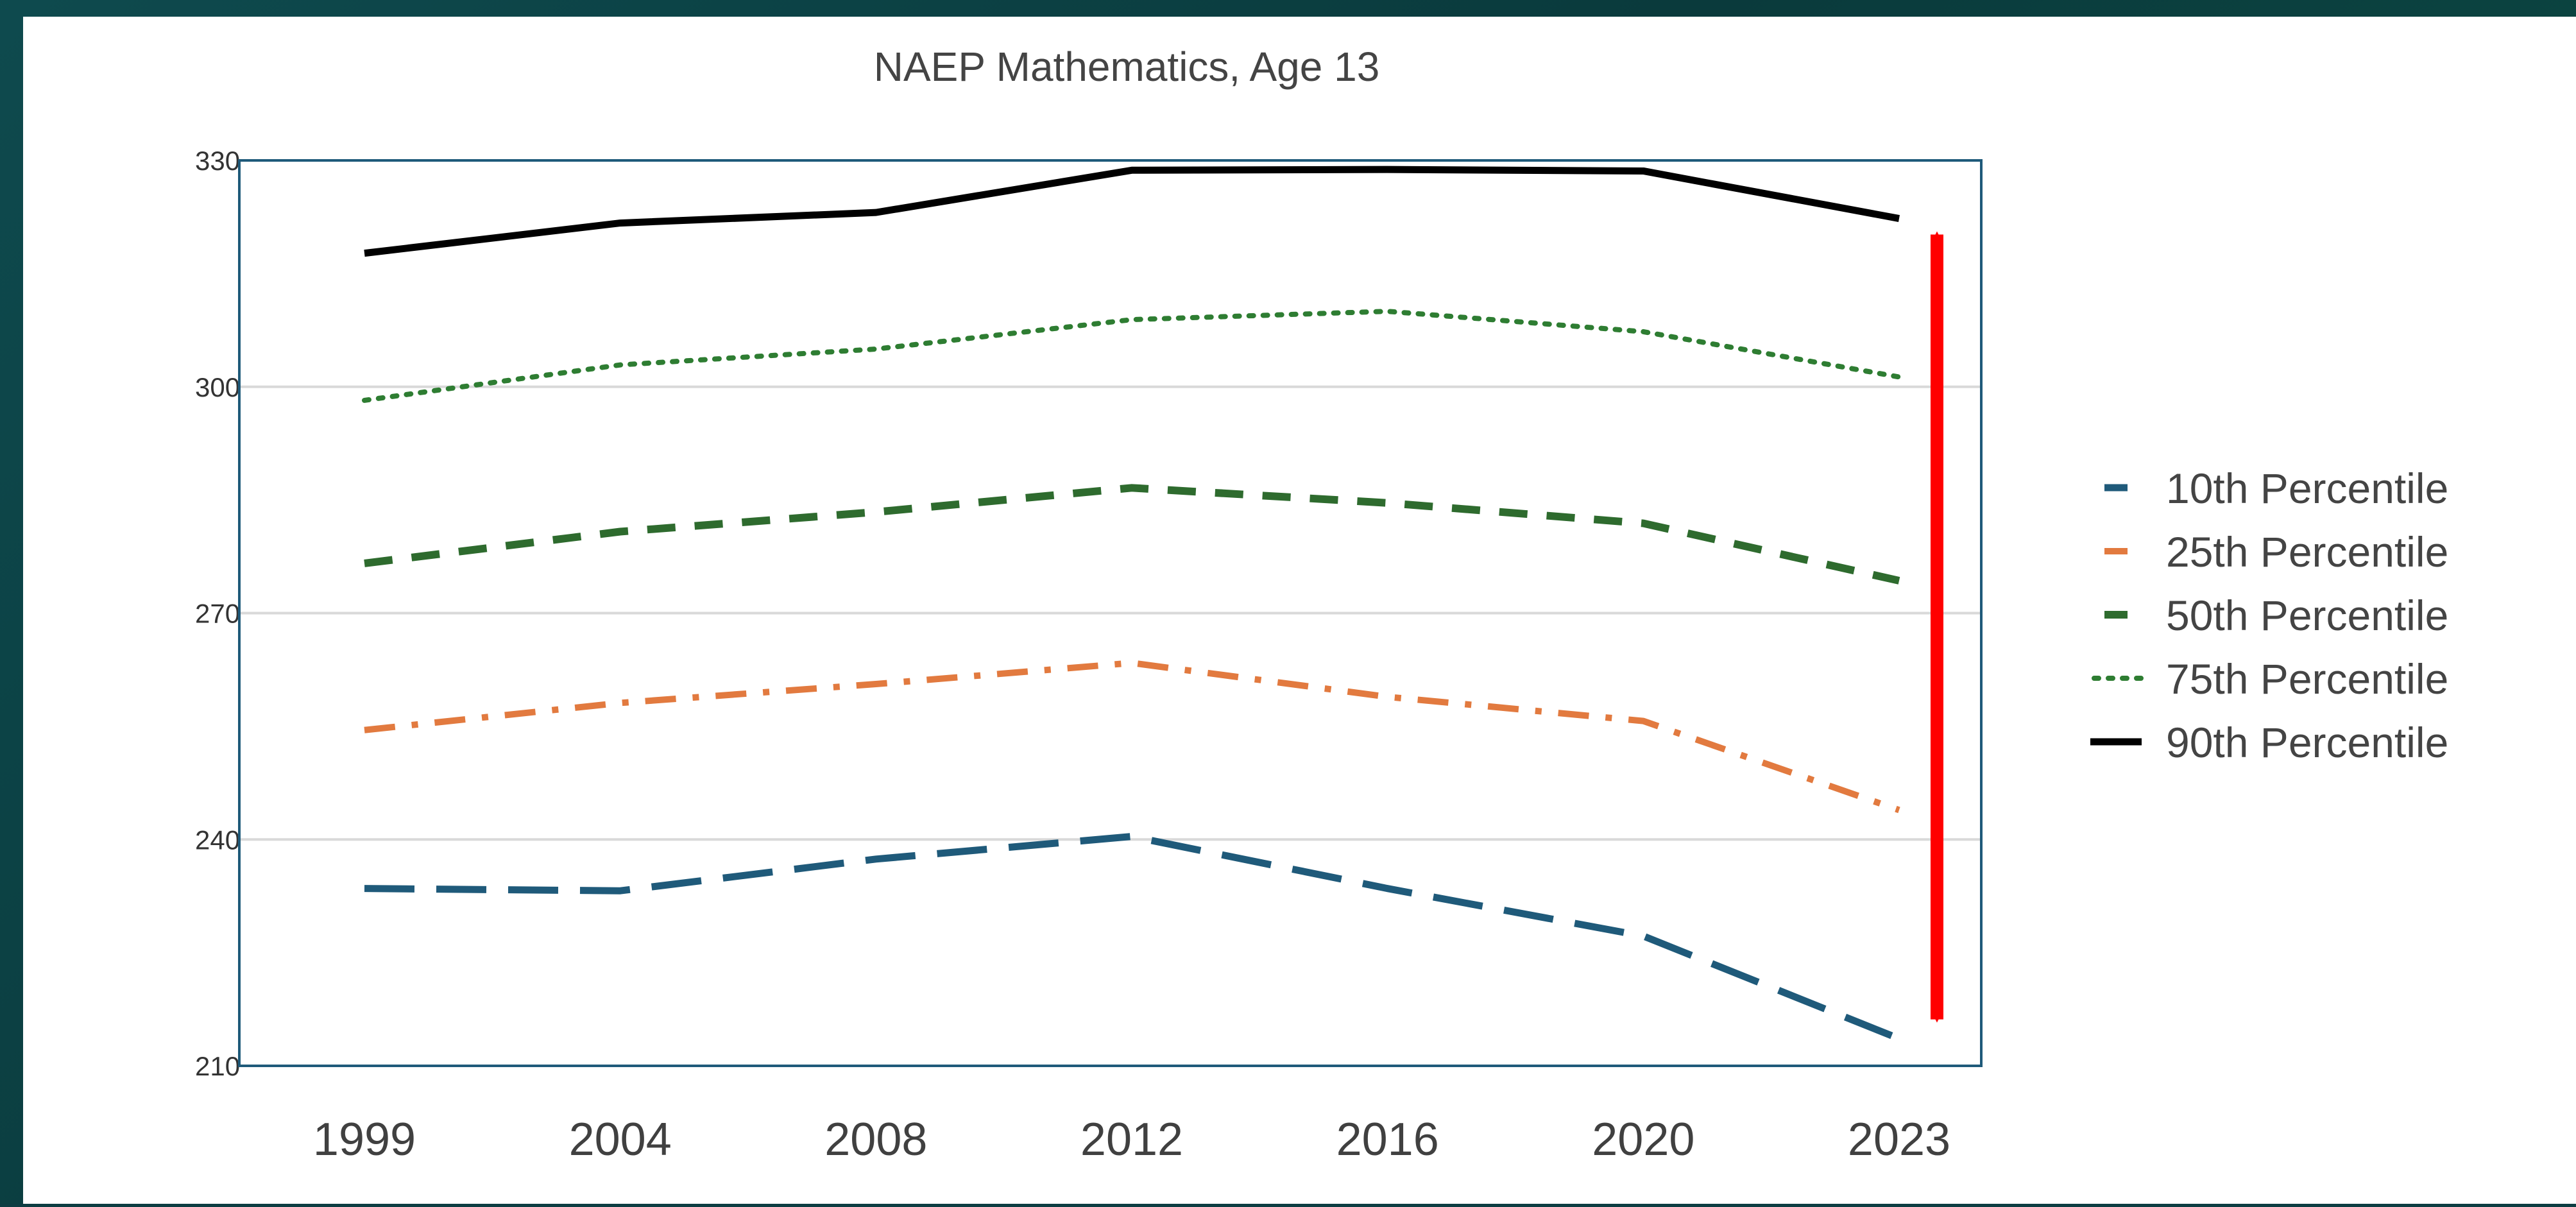 This screenshot has width=2576, height=1207. I want to click on legend-label: 50th Percentile, so click(2307, 615).